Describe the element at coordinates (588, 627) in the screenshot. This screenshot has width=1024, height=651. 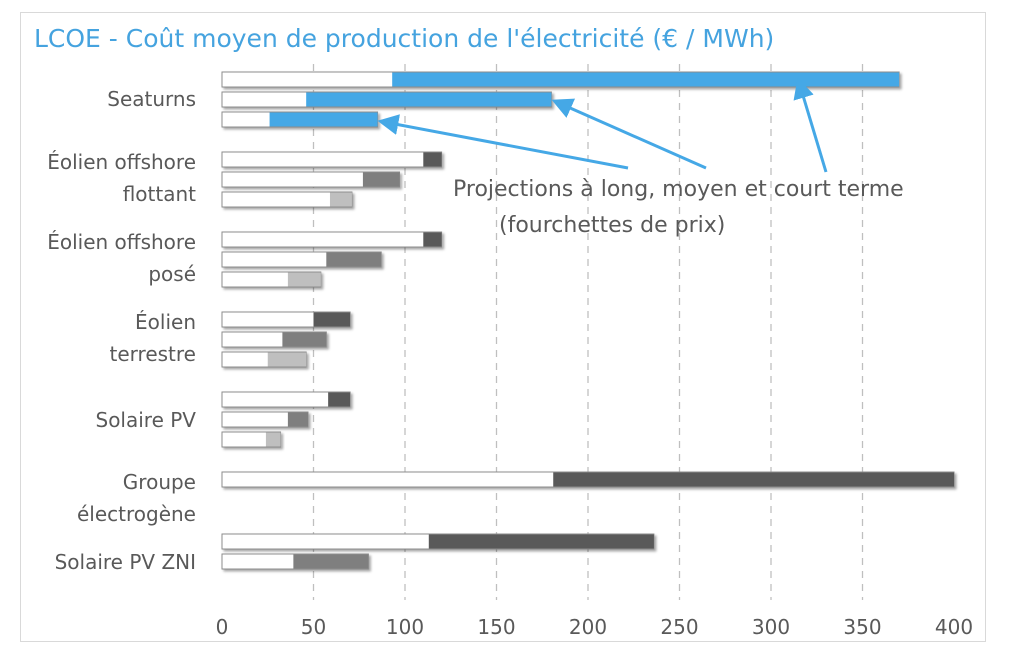
I see `x-tick-label-200: 200` at that location.